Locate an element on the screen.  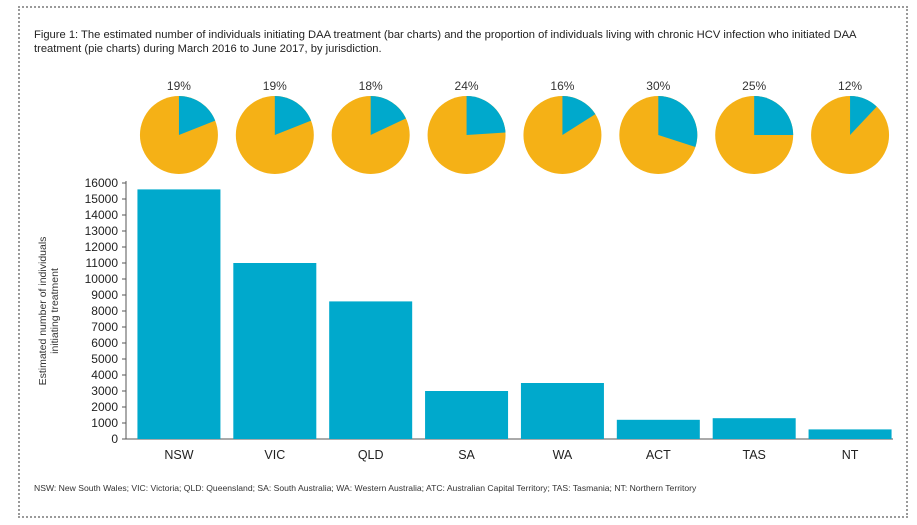
x-tick-label: ACT is located at coordinates (658, 455).